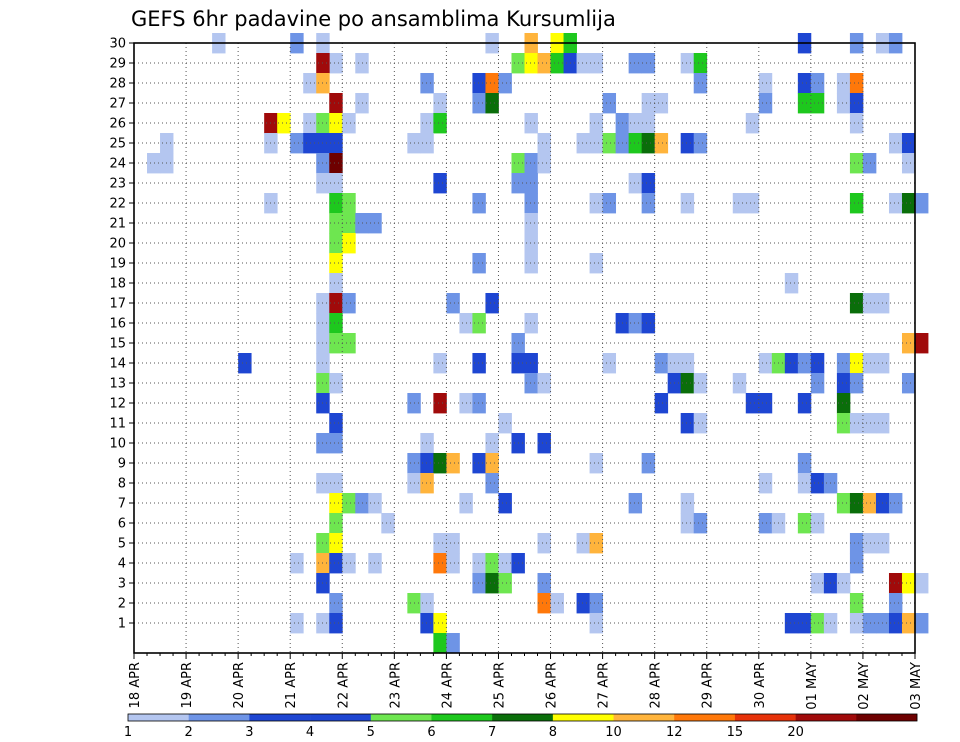 This screenshot has height=742, width=960. Describe the element at coordinates (117, 304) in the screenshot. I see `y-tick-label: 17` at that location.